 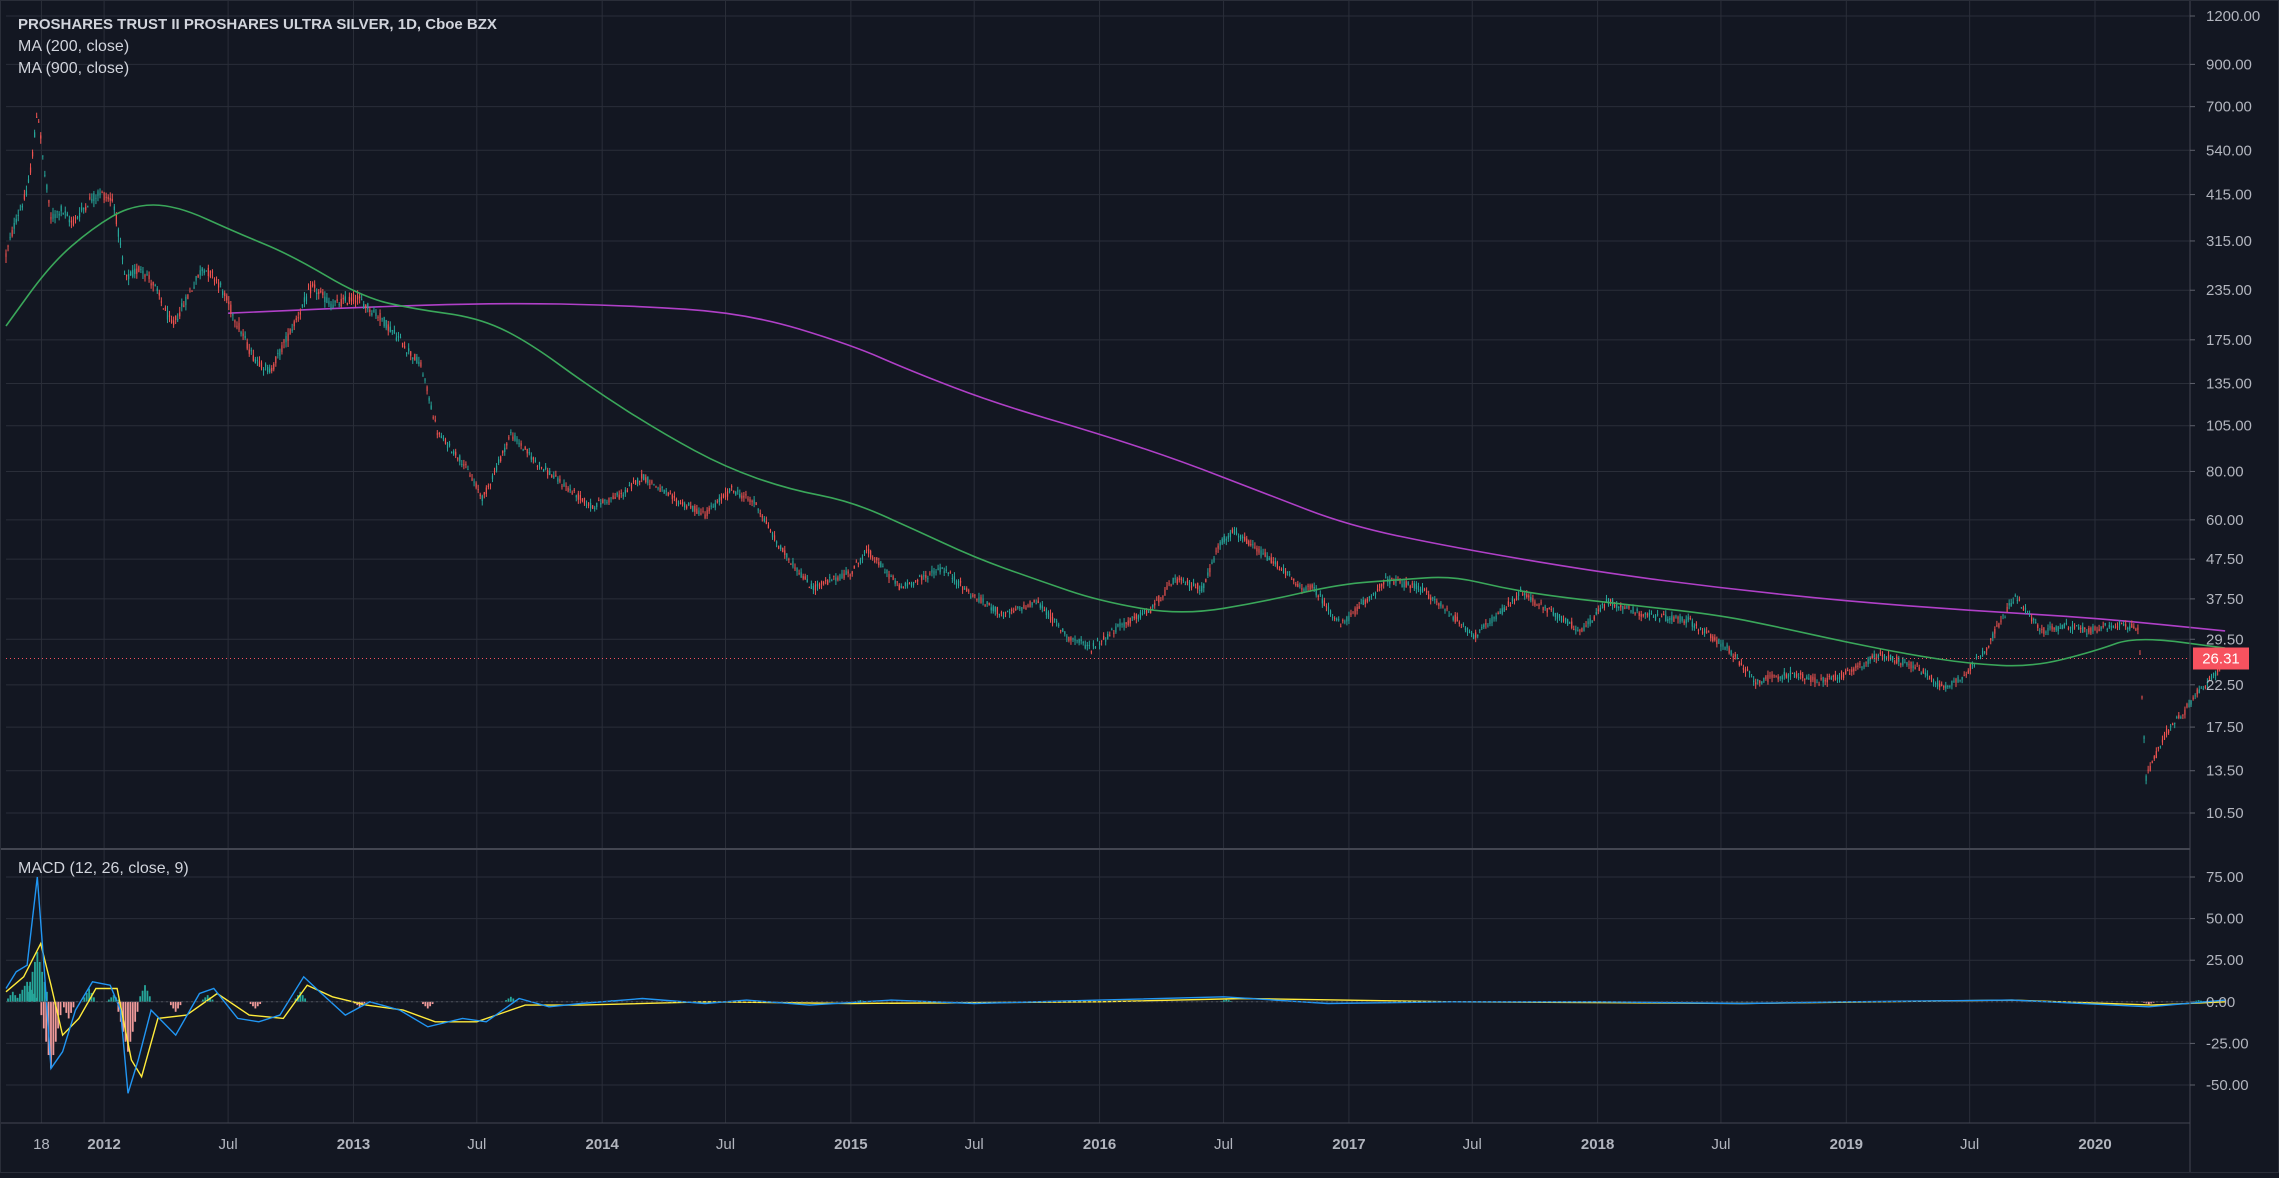 What do you see at coordinates (2225, 727) in the screenshot?
I see `y-tick-label: 17.50` at bounding box center [2225, 727].